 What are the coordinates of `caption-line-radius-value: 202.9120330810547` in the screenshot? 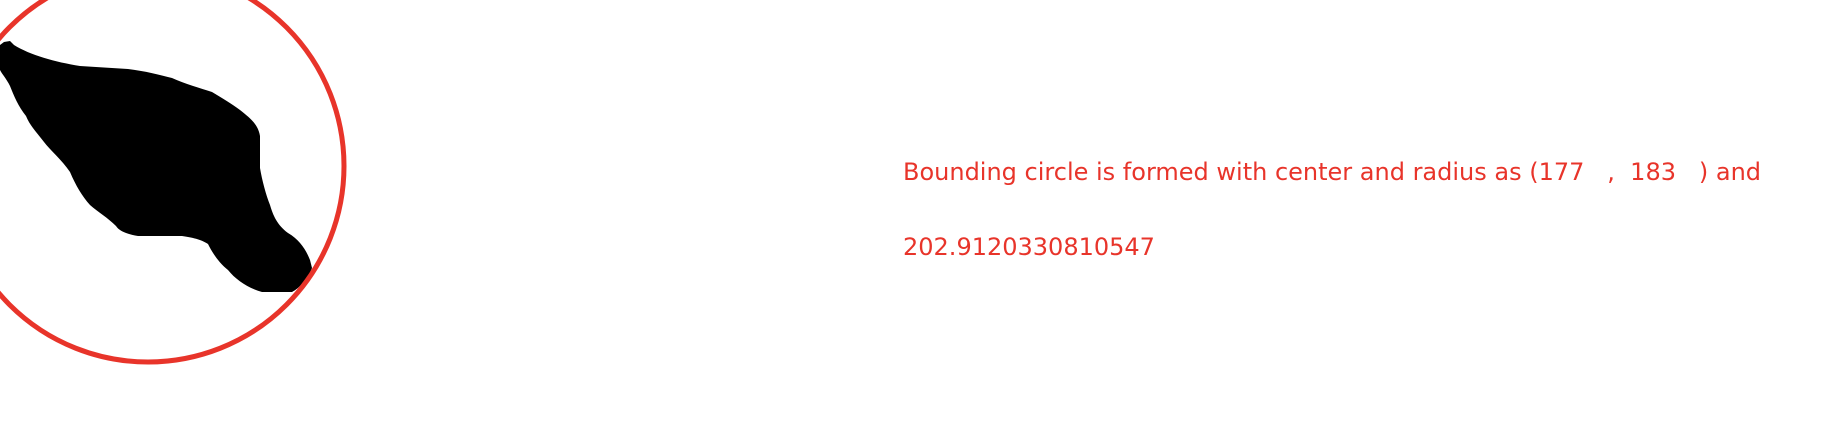 It's located at (1029, 247).